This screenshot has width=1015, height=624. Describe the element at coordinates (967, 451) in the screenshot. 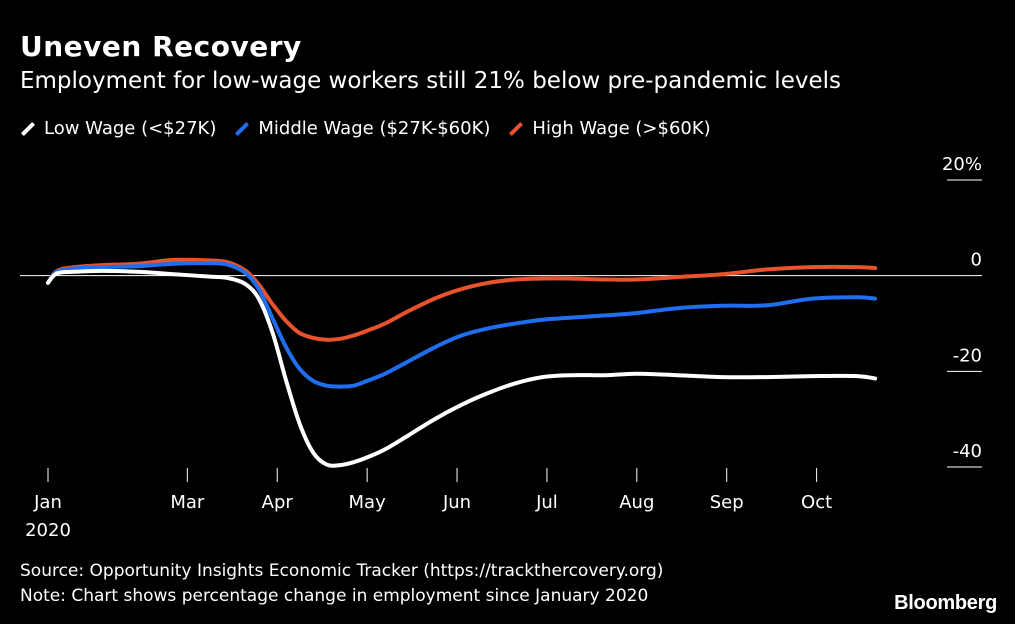

I see `y-tick-label: -40` at that location.